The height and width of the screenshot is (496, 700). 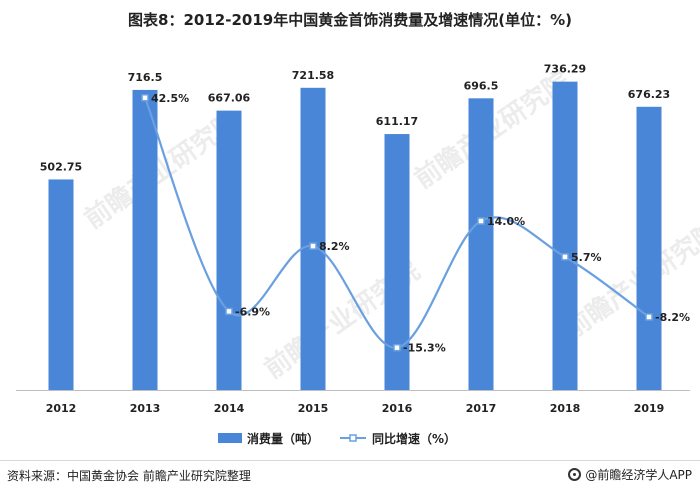 I want to click on growth-point-2014, so click(x=229, y=311).